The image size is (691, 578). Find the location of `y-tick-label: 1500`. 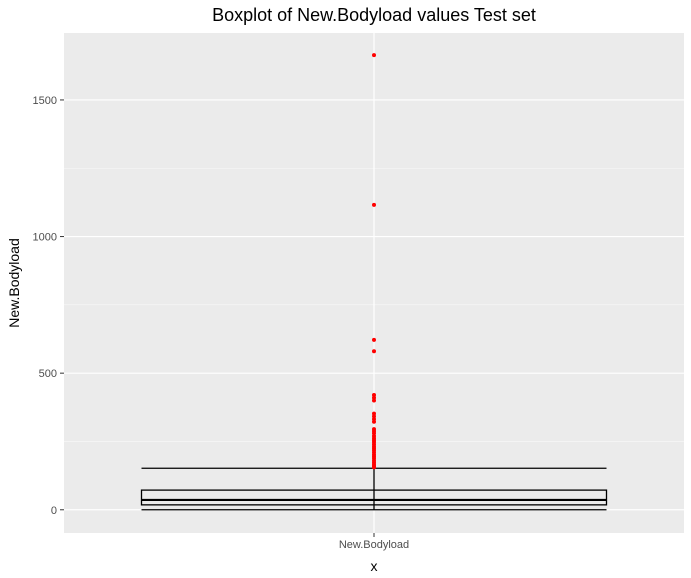

y-tick-label: 1500 is located at coordinates (45, 101).